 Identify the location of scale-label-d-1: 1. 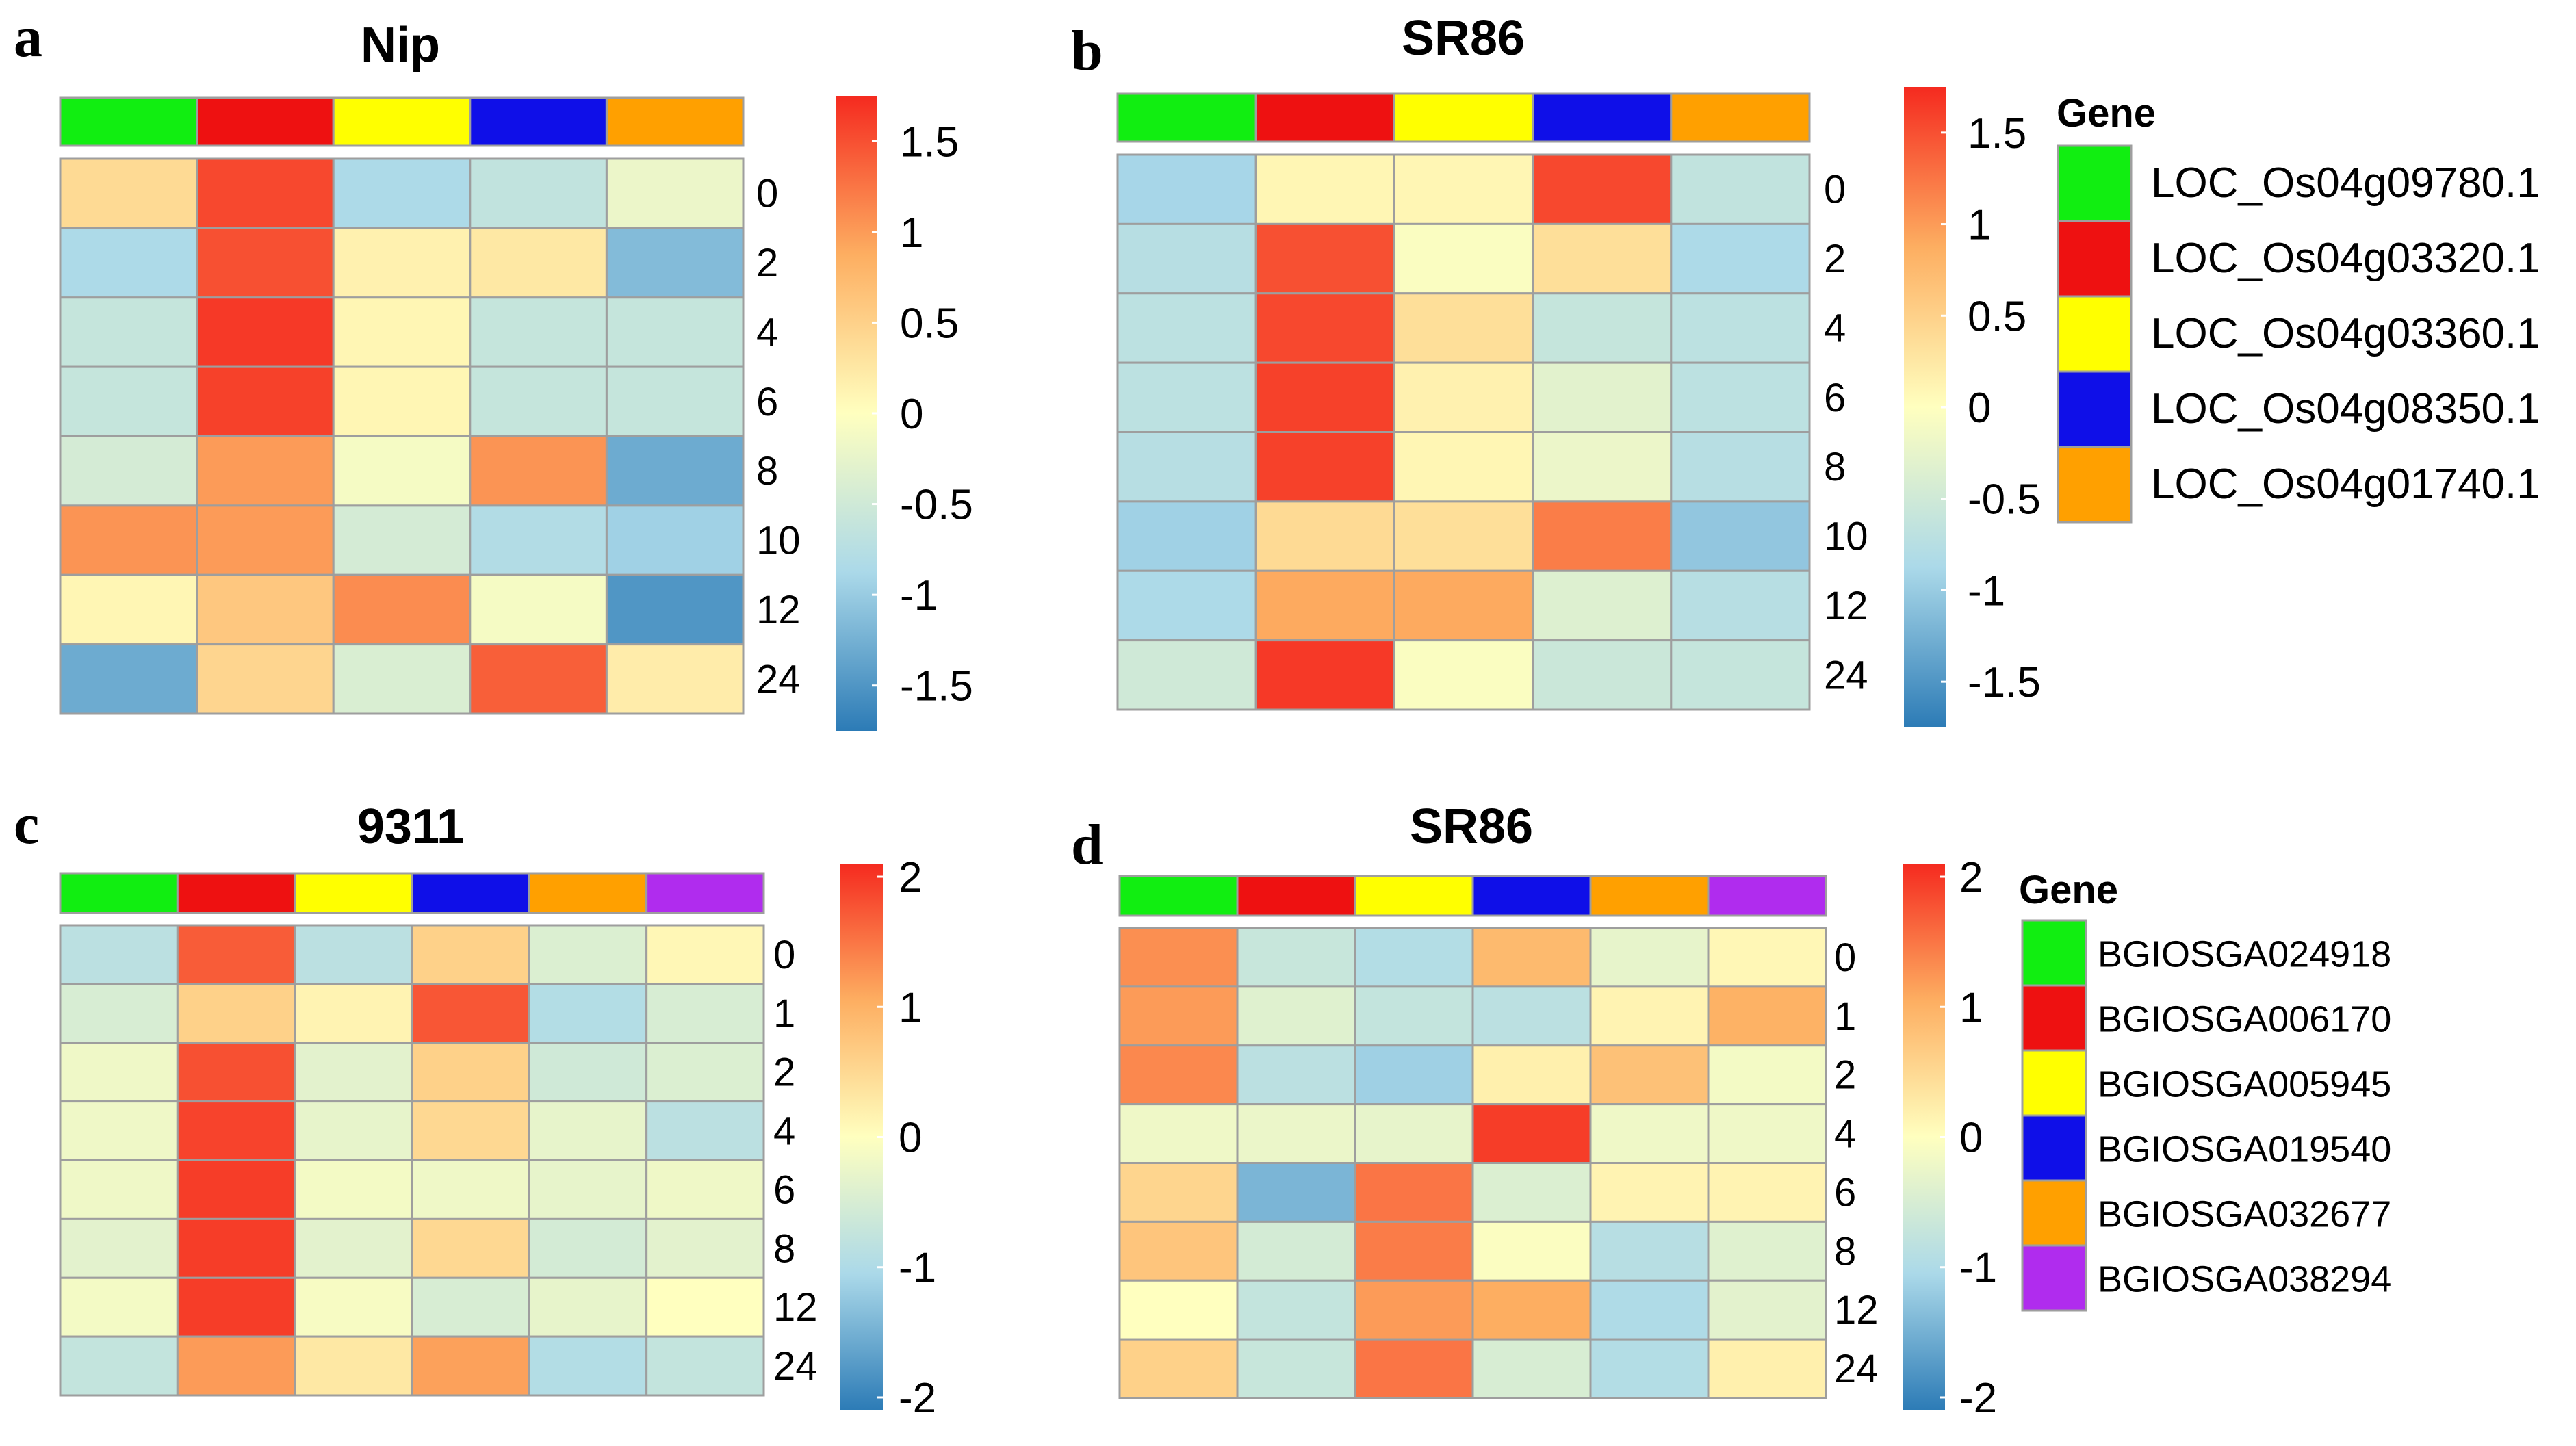
(1971, 1007).